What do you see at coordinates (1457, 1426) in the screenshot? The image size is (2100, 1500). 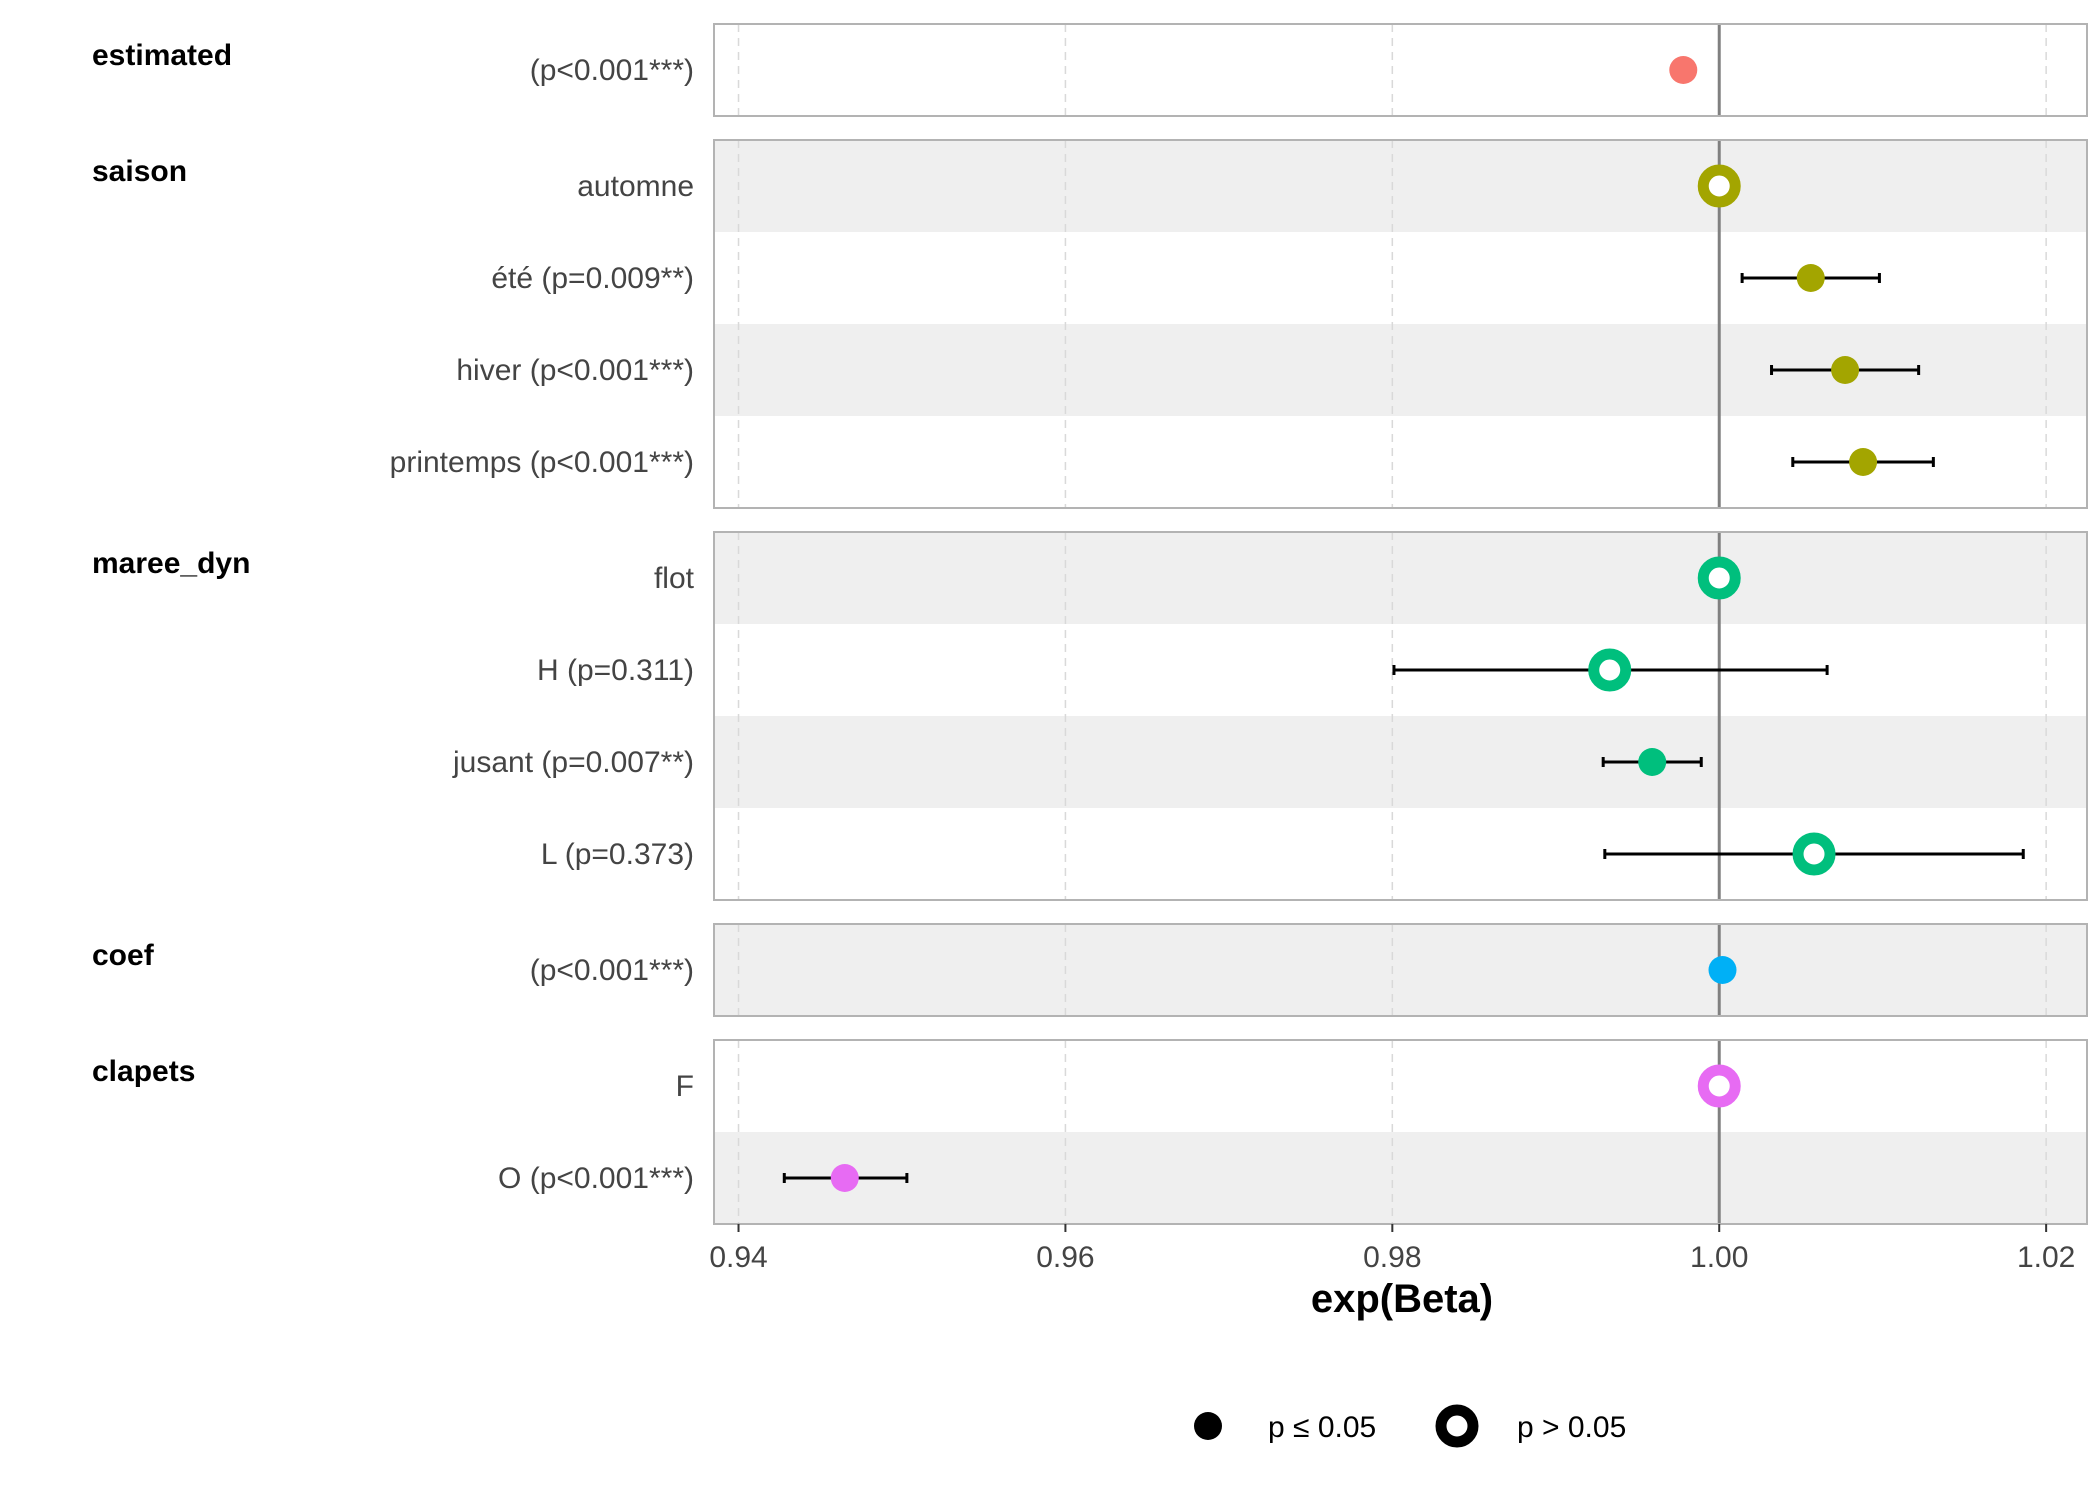 I see `legend-key-hollow-icon` at bounding box center [1457, 1426].